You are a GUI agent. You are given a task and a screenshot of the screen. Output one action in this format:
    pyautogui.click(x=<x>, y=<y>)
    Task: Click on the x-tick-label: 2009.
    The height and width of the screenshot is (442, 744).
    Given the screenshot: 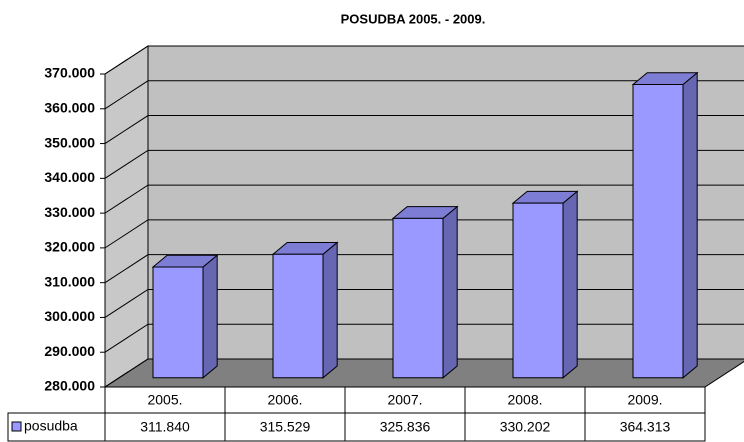 What is the action you would take?
    pyautogui.click(x=644, y=400)
    